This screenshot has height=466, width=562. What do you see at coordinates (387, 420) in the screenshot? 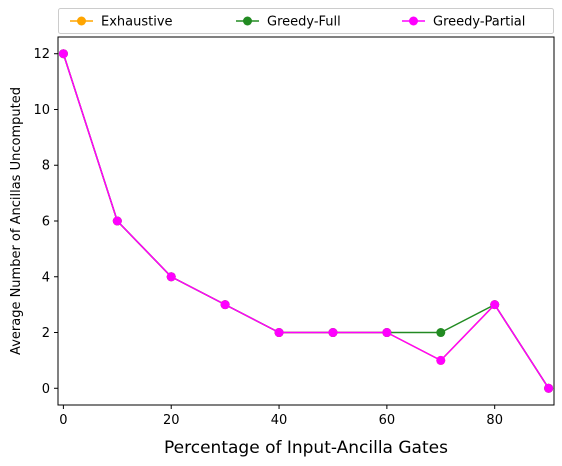
I see `x-tick-label: 60` at bounding box center [387, 420].